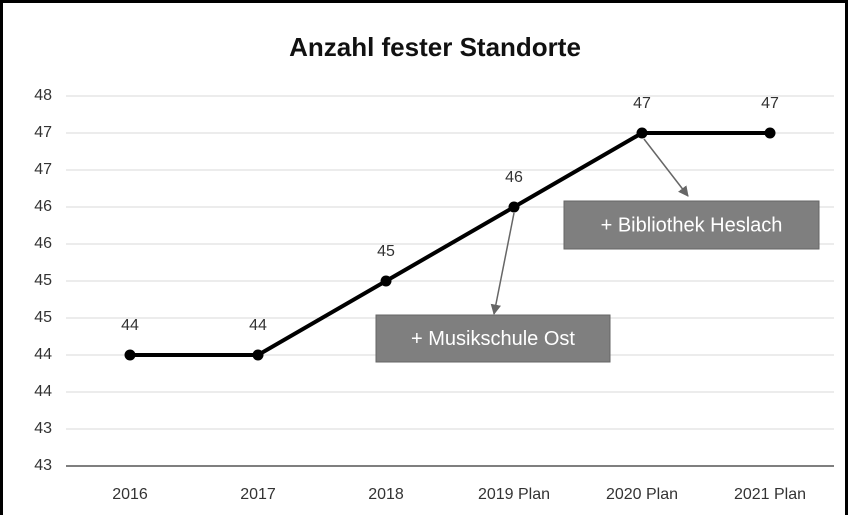 This screenshot has width=848, height=515. Describe the element at coordinates (130, 494) in the screenshot. I see `x-tick-label: 2016` at that location.